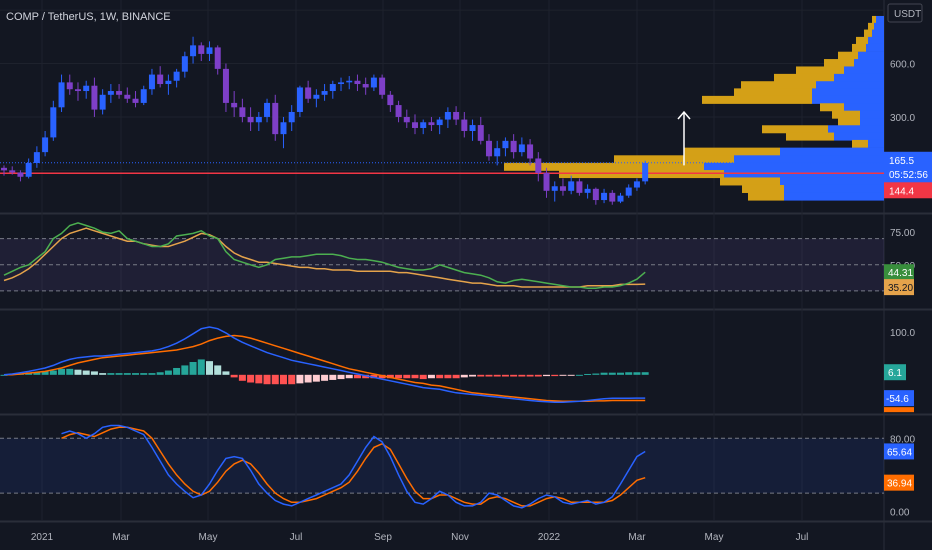  I want to click on currency-badge, so click(905, 13).